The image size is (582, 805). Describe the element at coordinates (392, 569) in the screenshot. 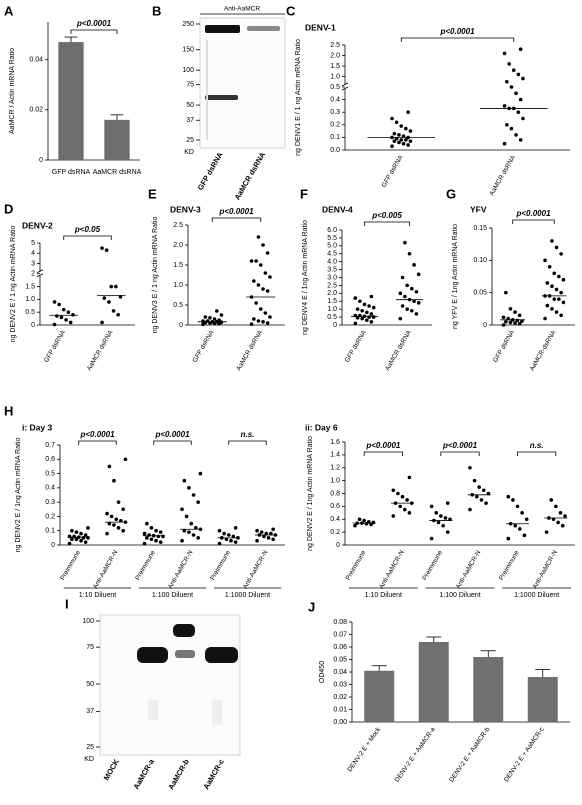

I see `x-tick-label: Anti-AaMCR-N` at that location.